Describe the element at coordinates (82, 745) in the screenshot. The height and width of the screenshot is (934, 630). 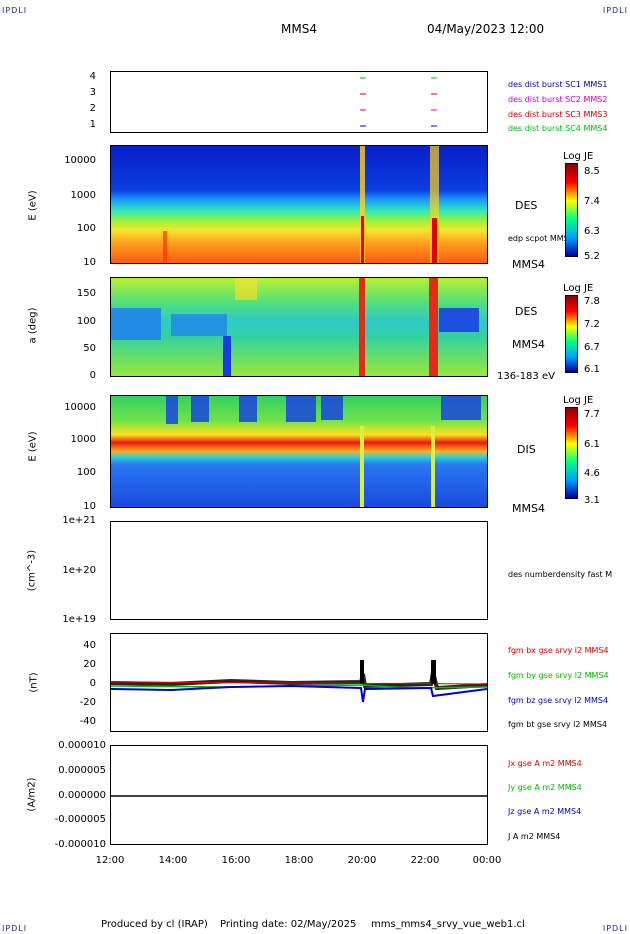
I see `current-ytick: 0.000010` at that location.